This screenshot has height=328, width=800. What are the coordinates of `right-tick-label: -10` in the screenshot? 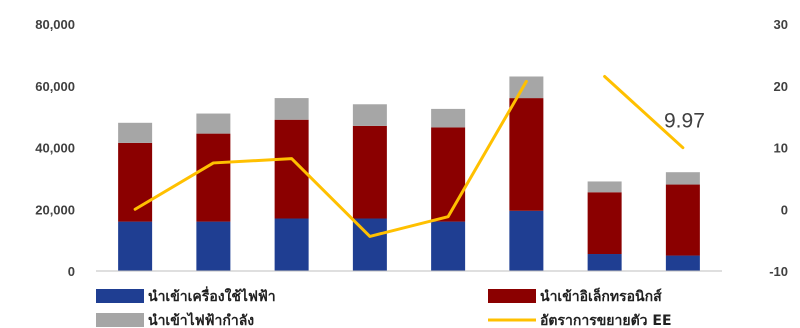 It's located at (778, 271).